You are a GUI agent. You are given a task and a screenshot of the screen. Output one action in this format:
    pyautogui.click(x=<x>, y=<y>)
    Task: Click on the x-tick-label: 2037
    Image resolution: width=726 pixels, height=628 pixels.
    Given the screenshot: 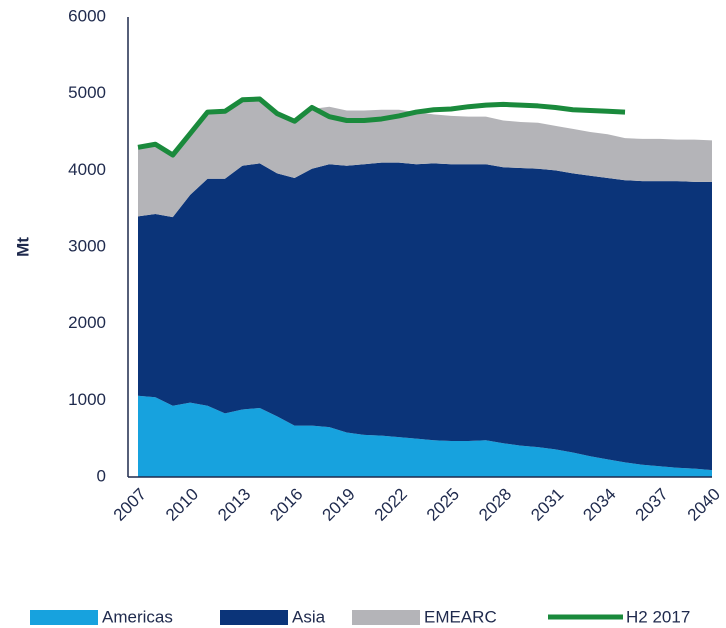 What is the action you would take?
    pyautogui.click(x=652, y=505)
    